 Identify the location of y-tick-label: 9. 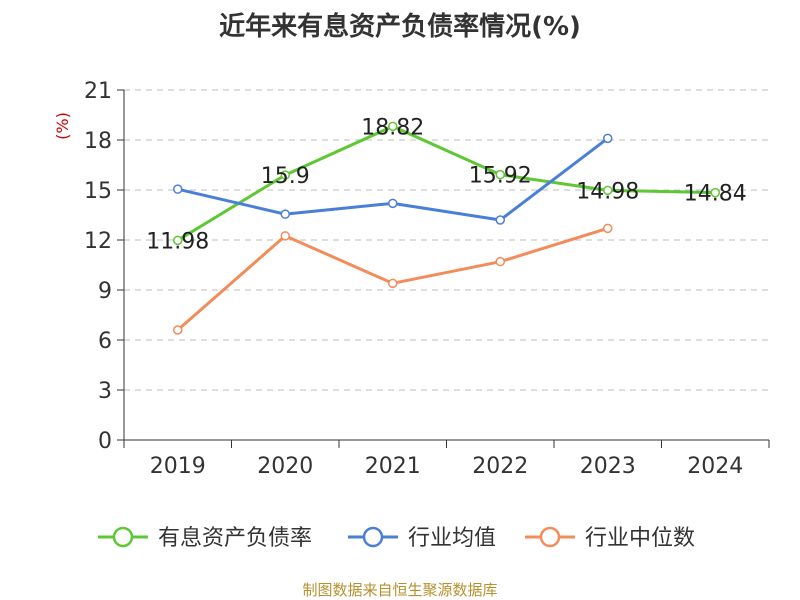
(105, 291).